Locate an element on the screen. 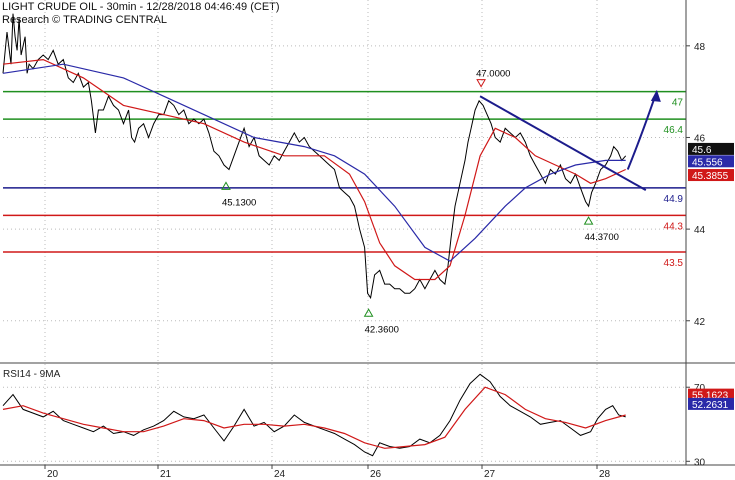  forecast-arrow is located at coordinates (641, 131).